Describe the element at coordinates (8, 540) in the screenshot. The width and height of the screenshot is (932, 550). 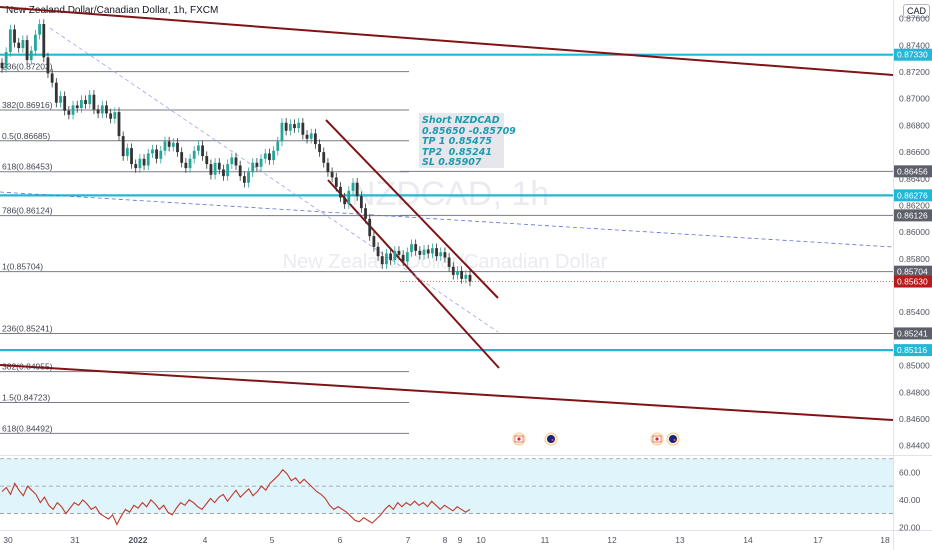
I see `time-tick-label: 30` at that location.